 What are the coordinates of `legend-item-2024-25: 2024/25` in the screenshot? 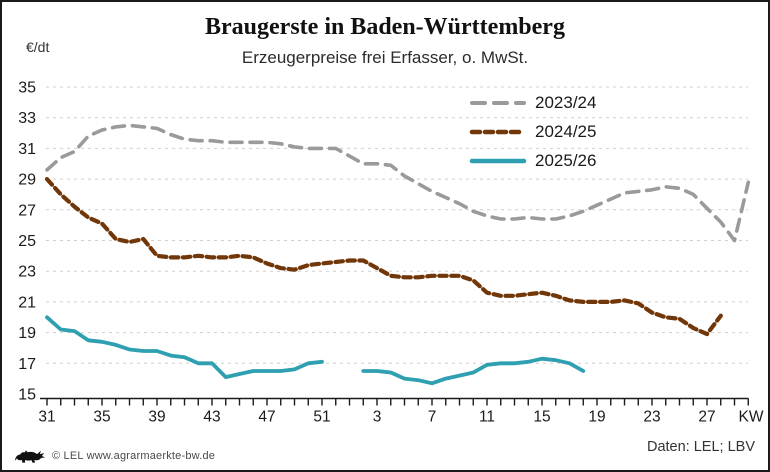 It's located at (532, 131).